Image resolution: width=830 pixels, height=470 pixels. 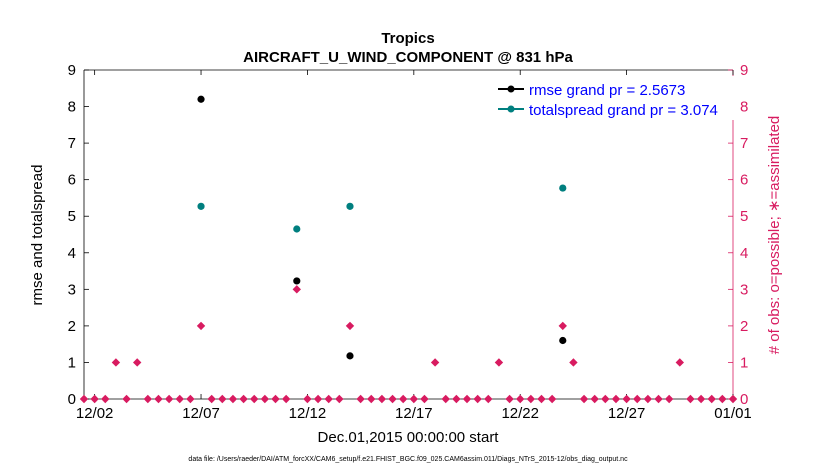 What do you see at coordinates (72, 326) in the screenshot?
I see `y-tick-label: 2` at bounding box center [72, 326].